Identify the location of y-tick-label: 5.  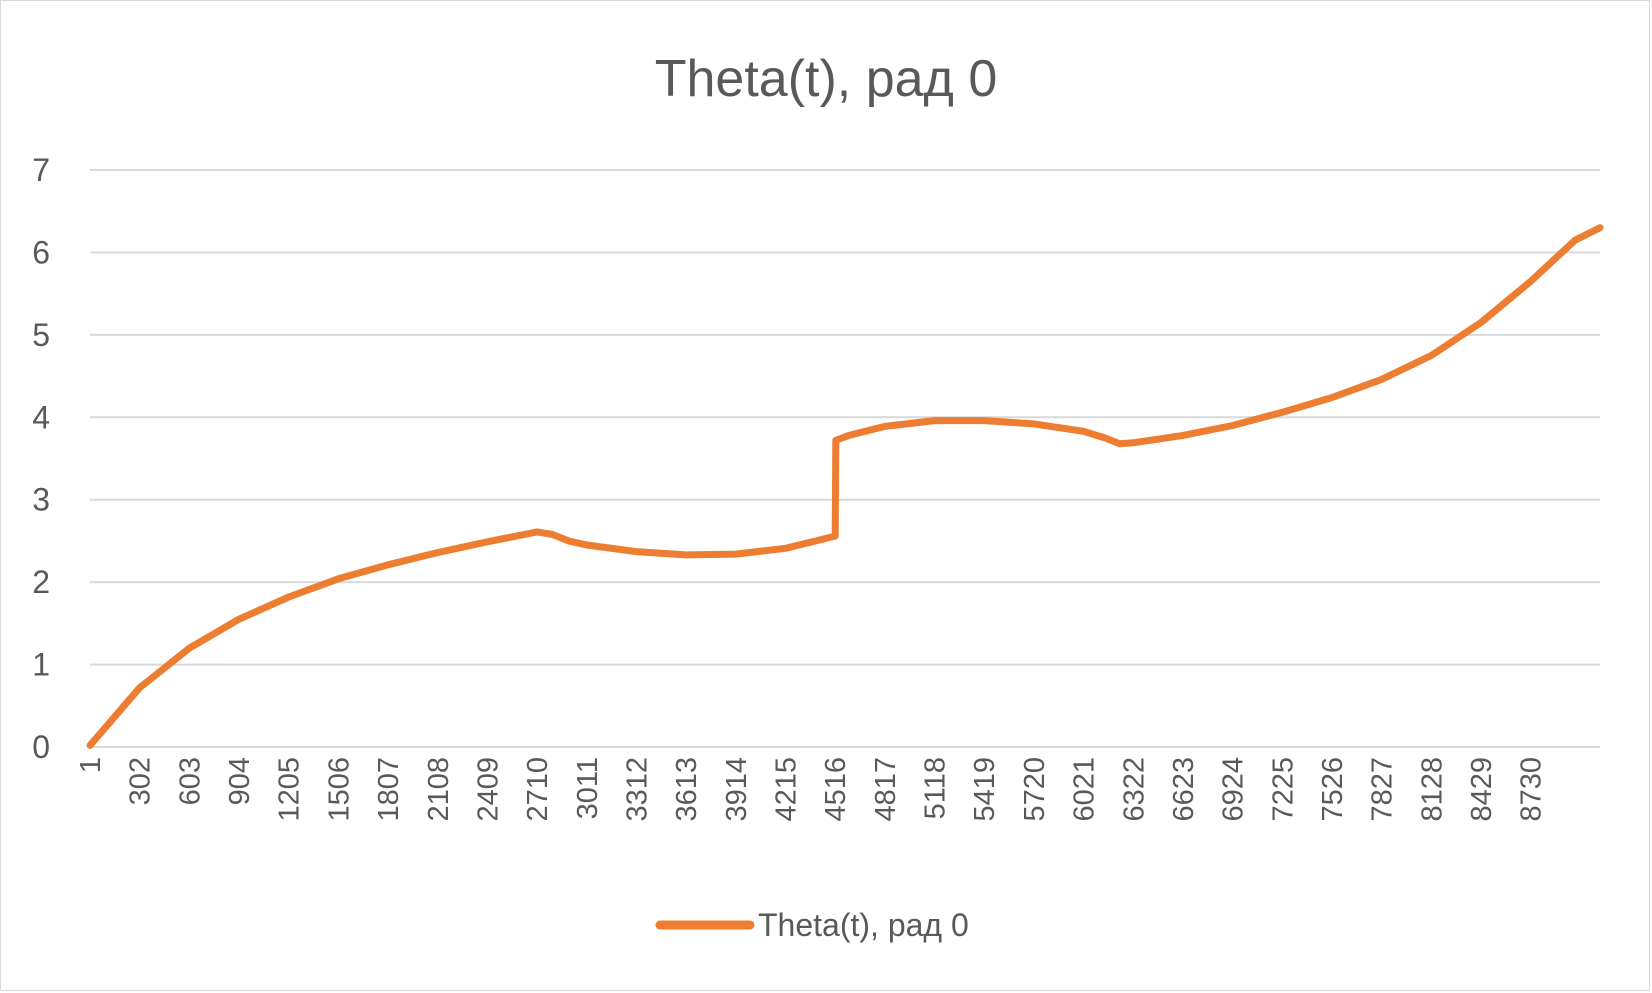
(41, 335).